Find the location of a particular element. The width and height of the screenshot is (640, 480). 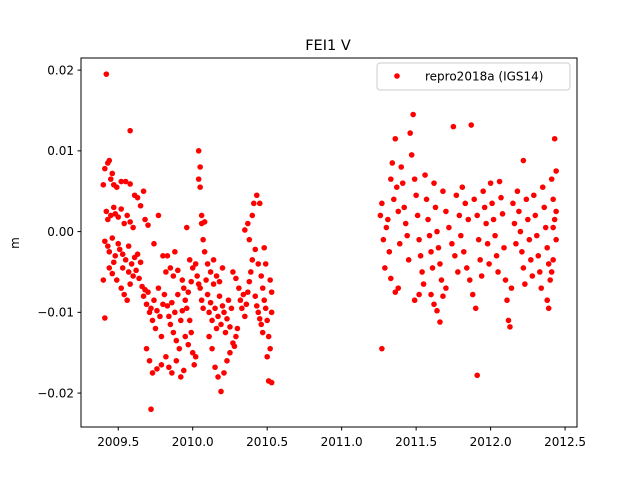

x-tick-label: 2010.5 is located at coordinates (267, 442).